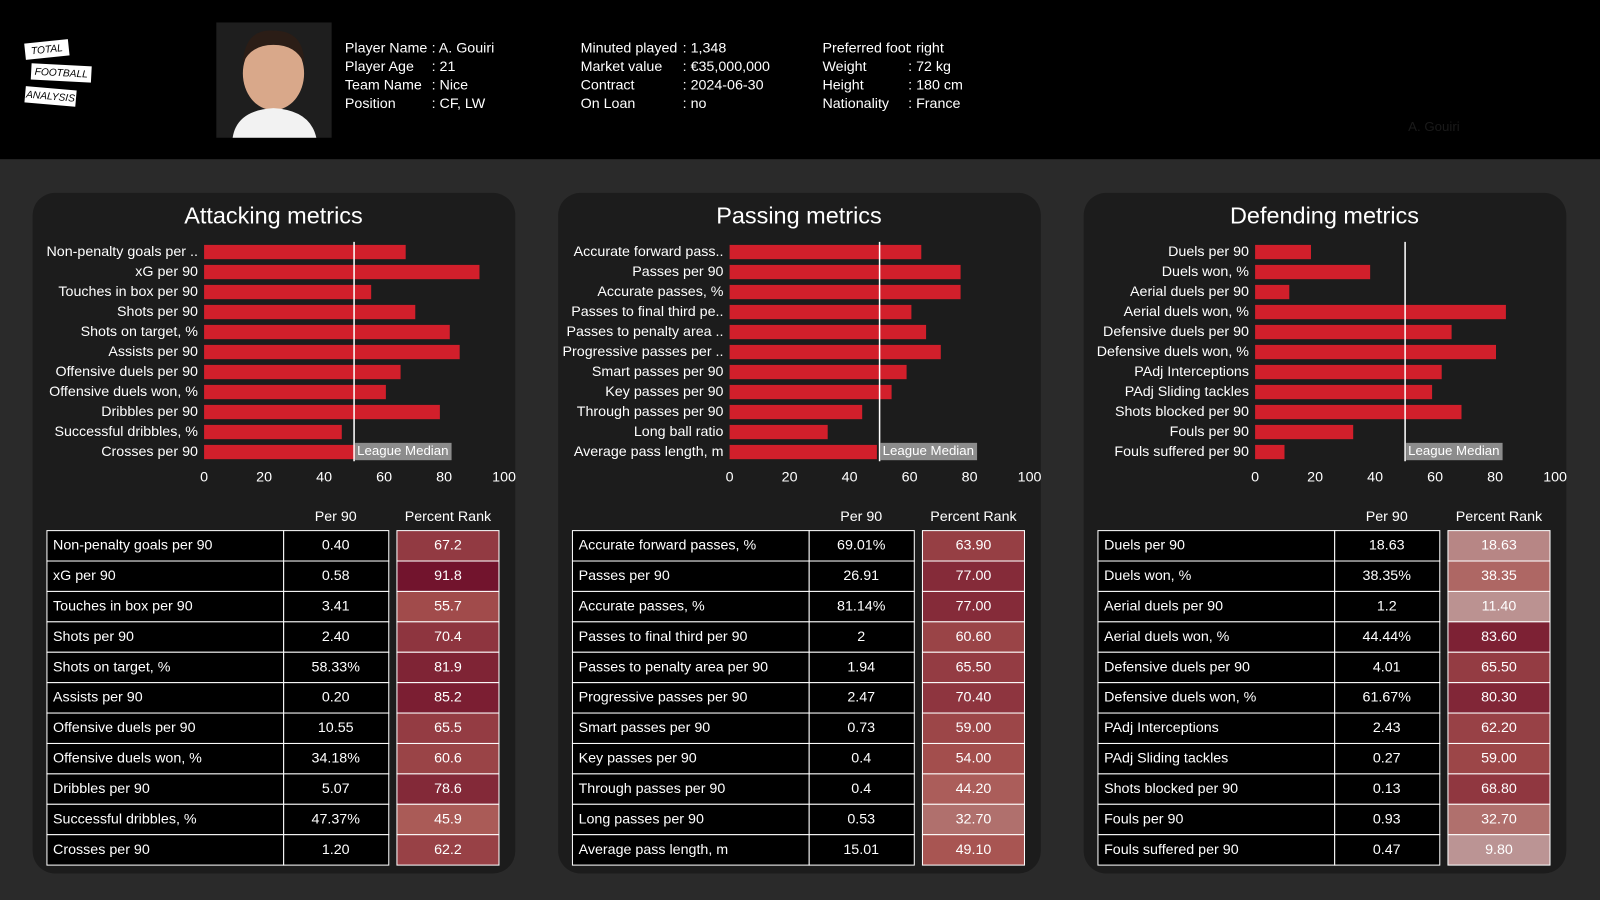 This screenshot has height=900, width=1600. Describe the element at coordinates (926, 49) in the screenshot. I see `info-value: : right` at that location.